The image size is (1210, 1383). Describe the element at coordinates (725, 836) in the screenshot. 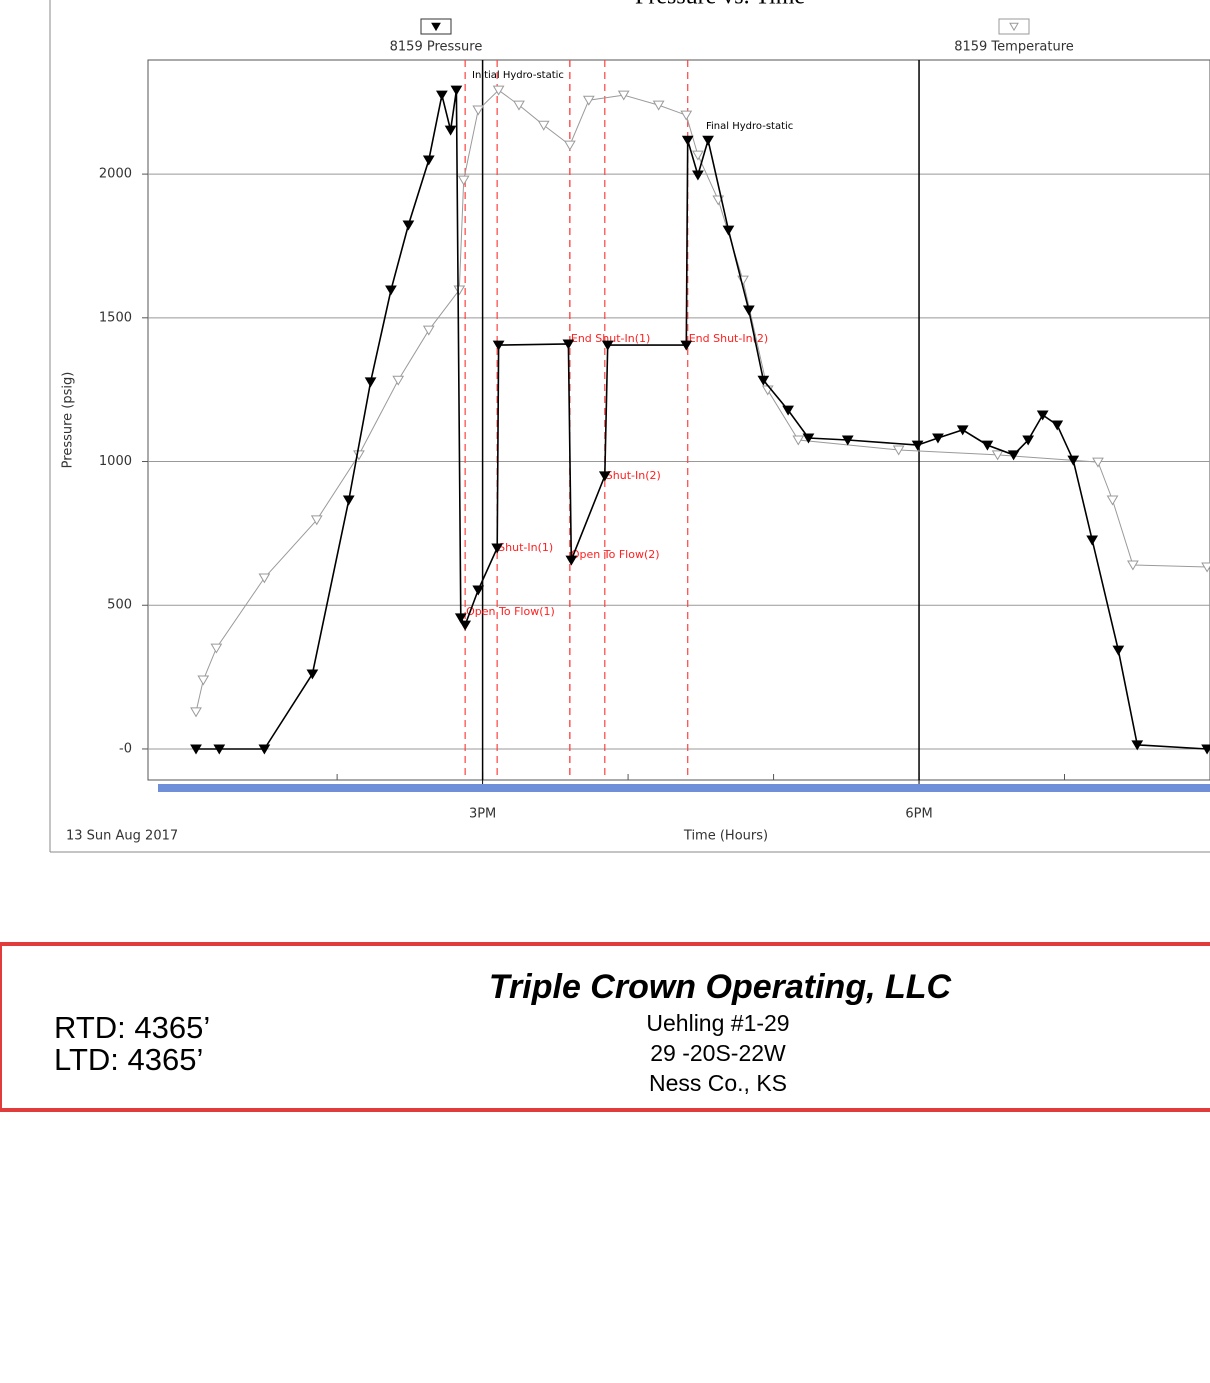

I see `x-axis-label: Time (Hours)` at that location.